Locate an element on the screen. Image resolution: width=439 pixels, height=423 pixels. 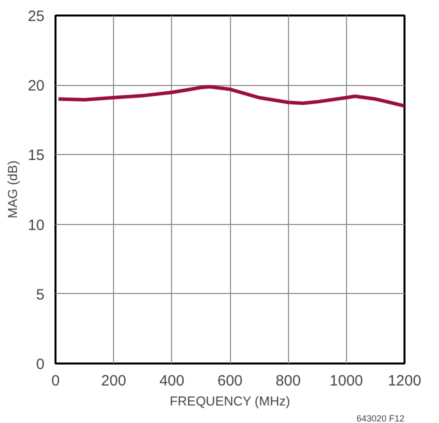
x-tick-label: 600 is located at coordinates (230, 381).